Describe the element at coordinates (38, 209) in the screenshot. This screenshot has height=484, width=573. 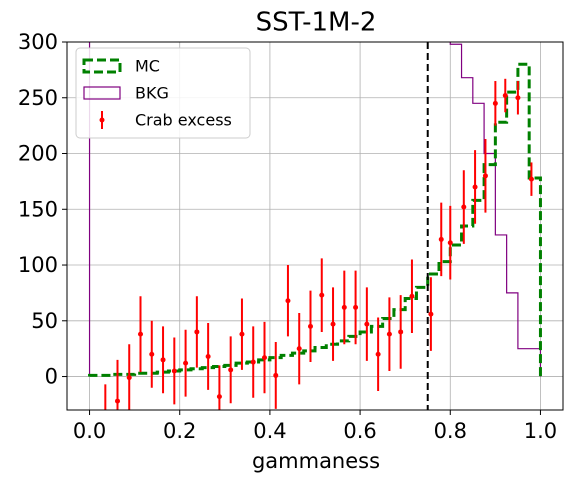
I see `y-tick-label: 150` at that location.